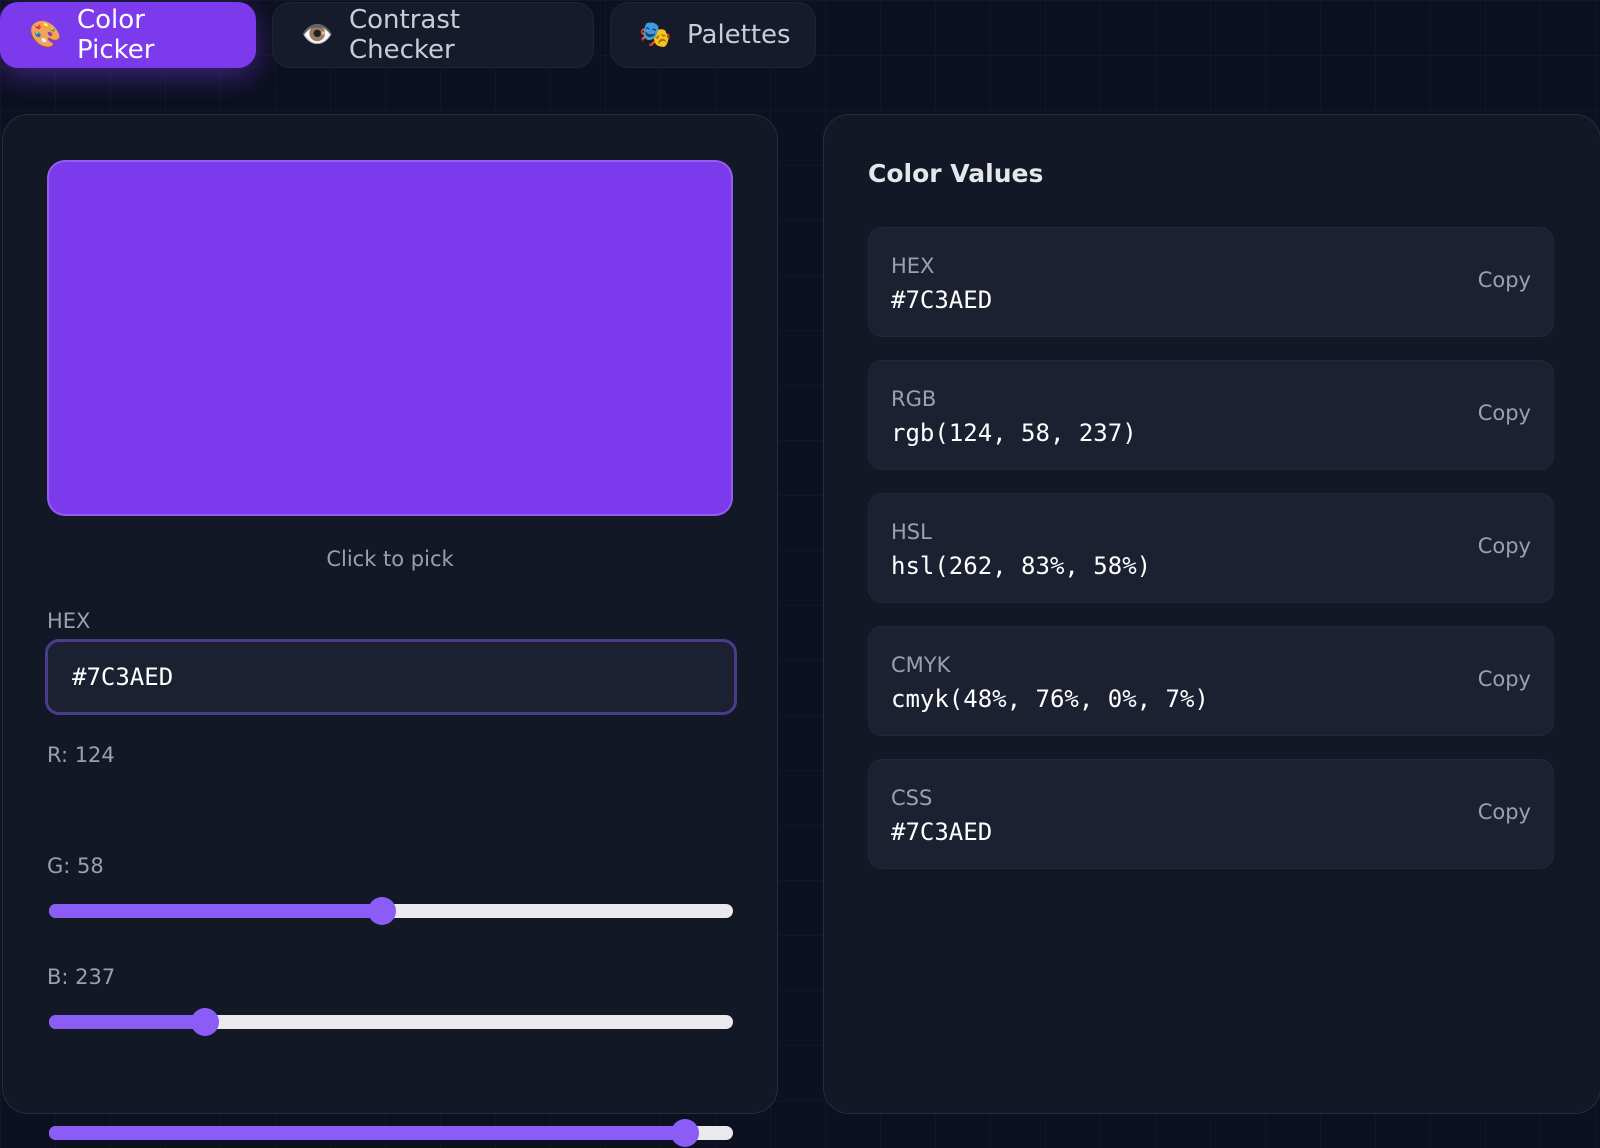  Describe the element at coordinates (1211, 681) in the screenshot. I see `cmyk-value-row: CMYK cmyk(48%, 76%, 0%, 7%) Copy` at that location.